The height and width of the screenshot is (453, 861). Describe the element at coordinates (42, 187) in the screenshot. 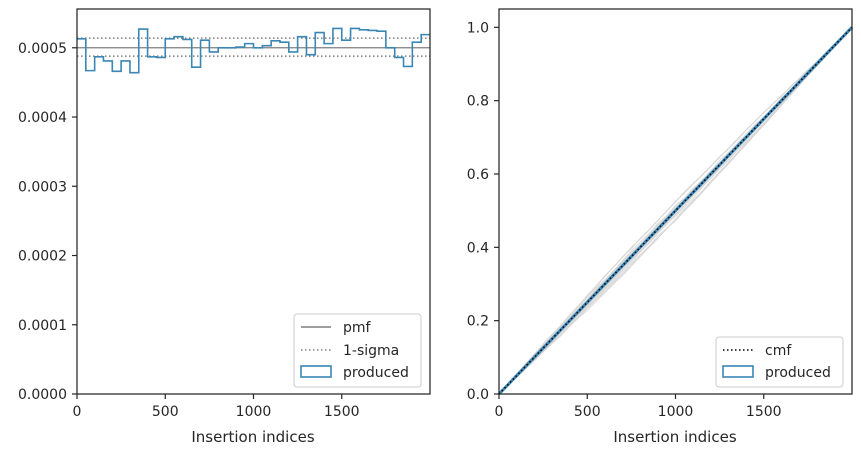

I see `left-y-tick-label: 0.0003` at that location.